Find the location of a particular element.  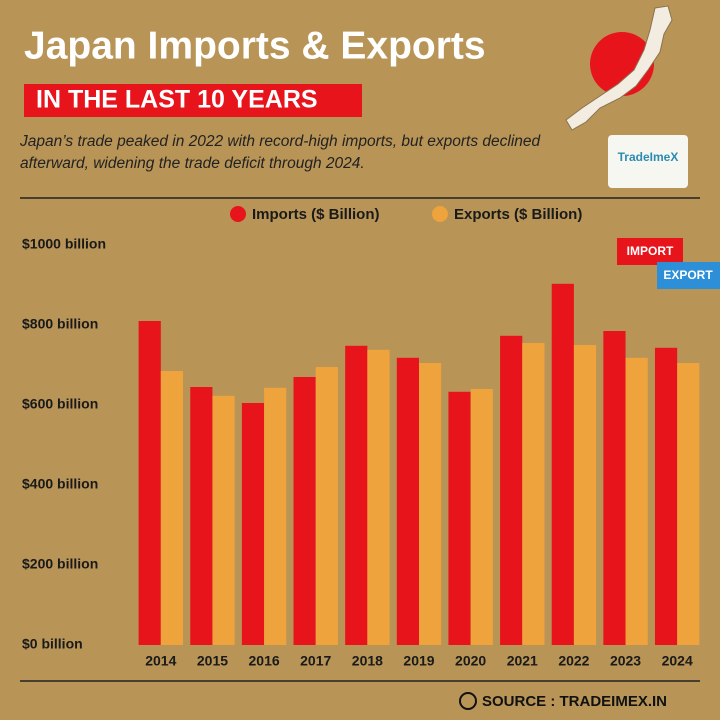

globe-icon is located at coordinates (468, 701).